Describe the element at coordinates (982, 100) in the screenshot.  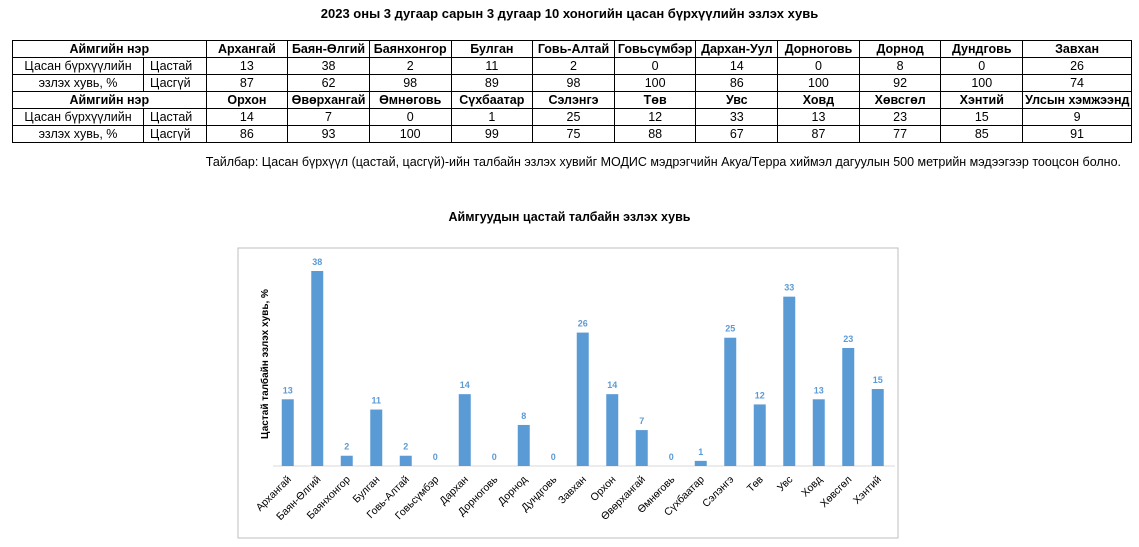
I see `aimag-name: Хэнтий` at that location.